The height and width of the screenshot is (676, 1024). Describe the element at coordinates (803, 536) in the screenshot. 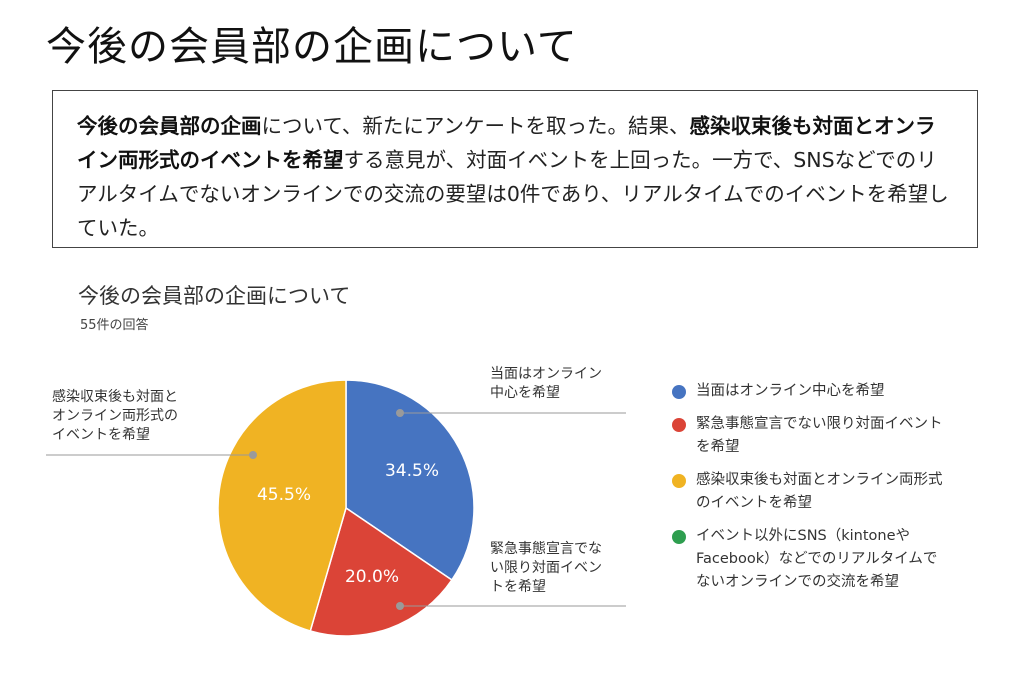

I see `legend-label-3-0: イベント以外にSNS（kintoneや` at that location.